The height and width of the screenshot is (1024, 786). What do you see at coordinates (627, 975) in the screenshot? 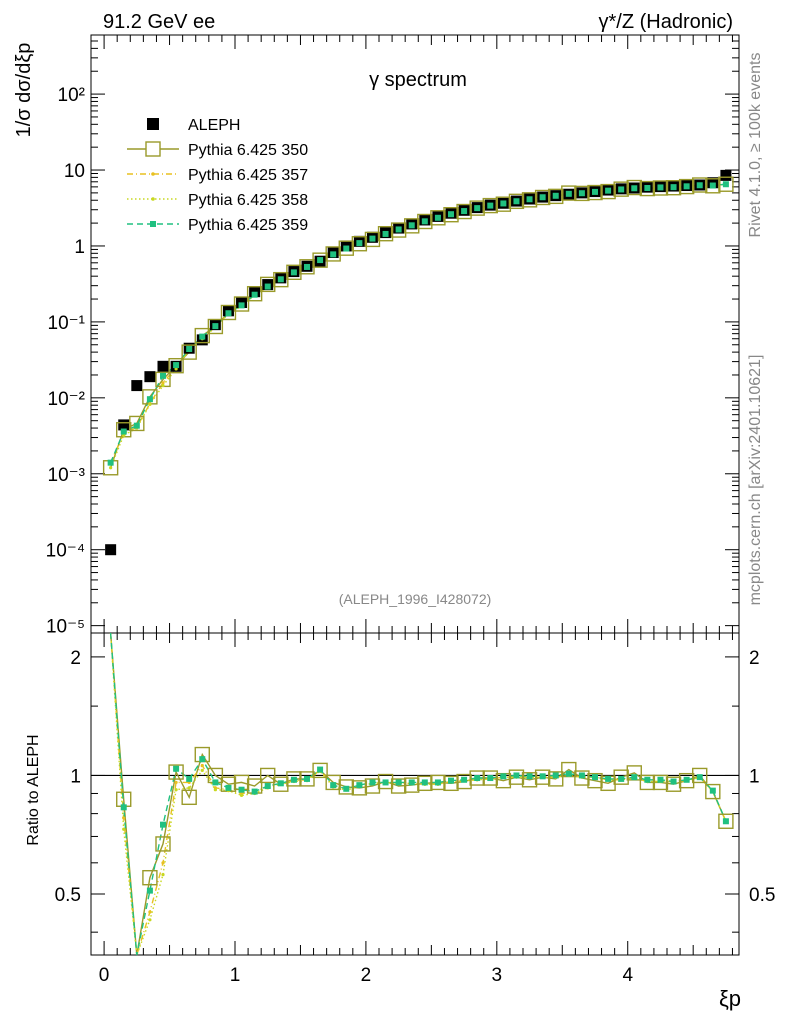
I see `x-tick-label: 4` at bounding box center [627, 975].